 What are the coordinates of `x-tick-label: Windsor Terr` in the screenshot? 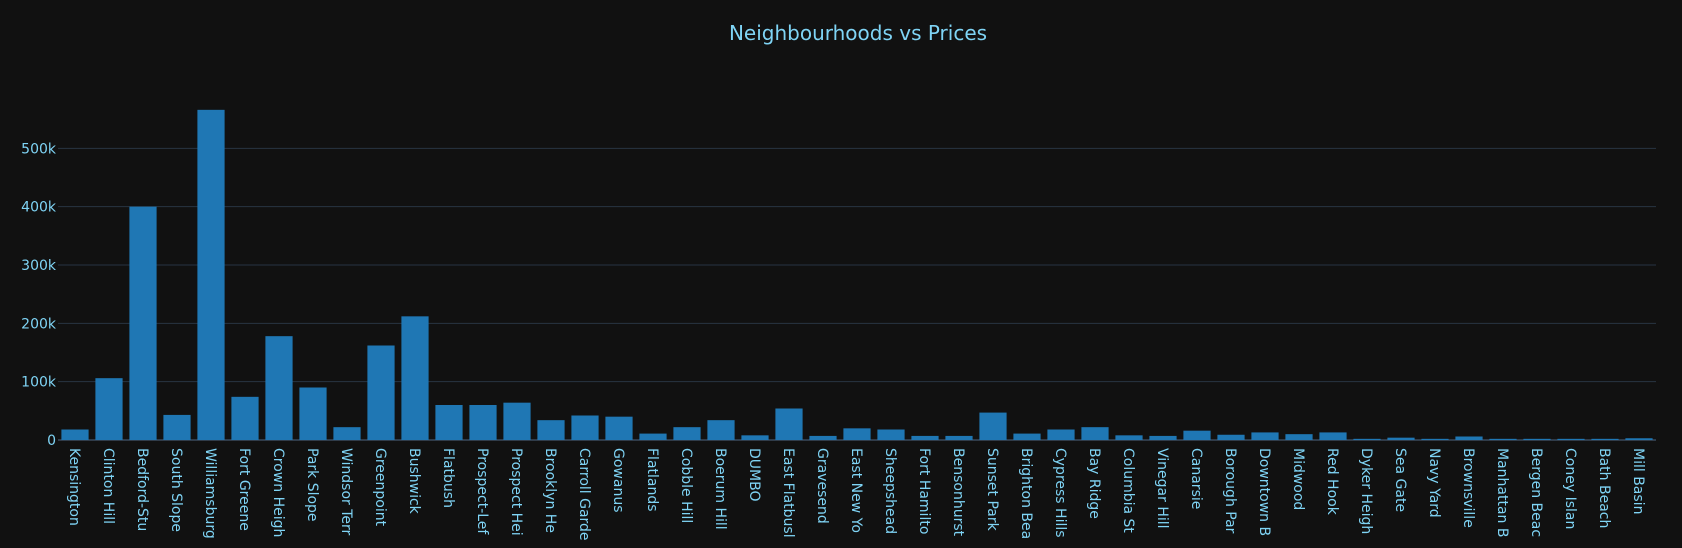 It's located at (346, 492).